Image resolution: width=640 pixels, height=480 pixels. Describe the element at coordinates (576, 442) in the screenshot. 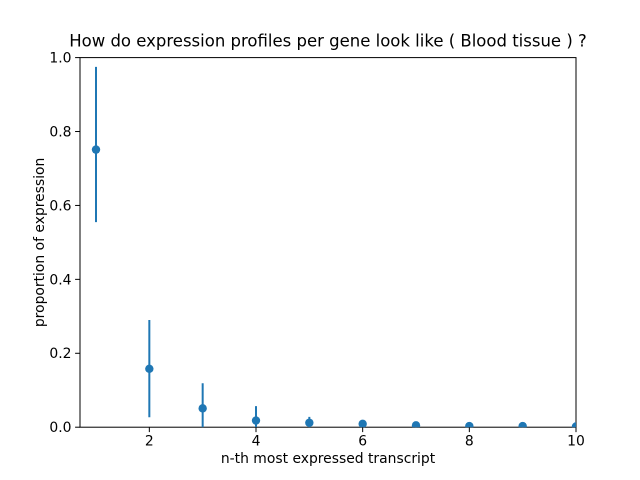

I see `x-tick-label: 10` at that location.